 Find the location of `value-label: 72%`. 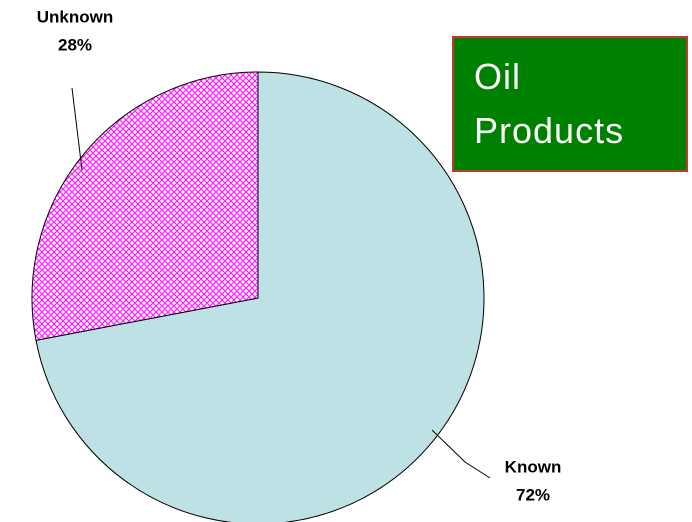

value-label: 72% is located at coordinates (533, 494).